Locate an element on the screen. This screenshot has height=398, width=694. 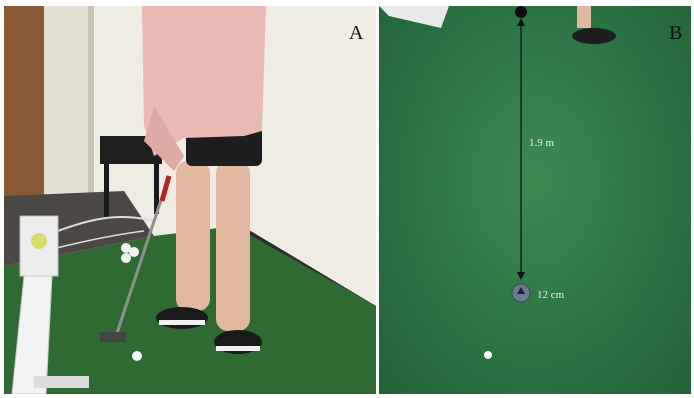
distance-label: 1.9 m is located at coordinates (542, 143).